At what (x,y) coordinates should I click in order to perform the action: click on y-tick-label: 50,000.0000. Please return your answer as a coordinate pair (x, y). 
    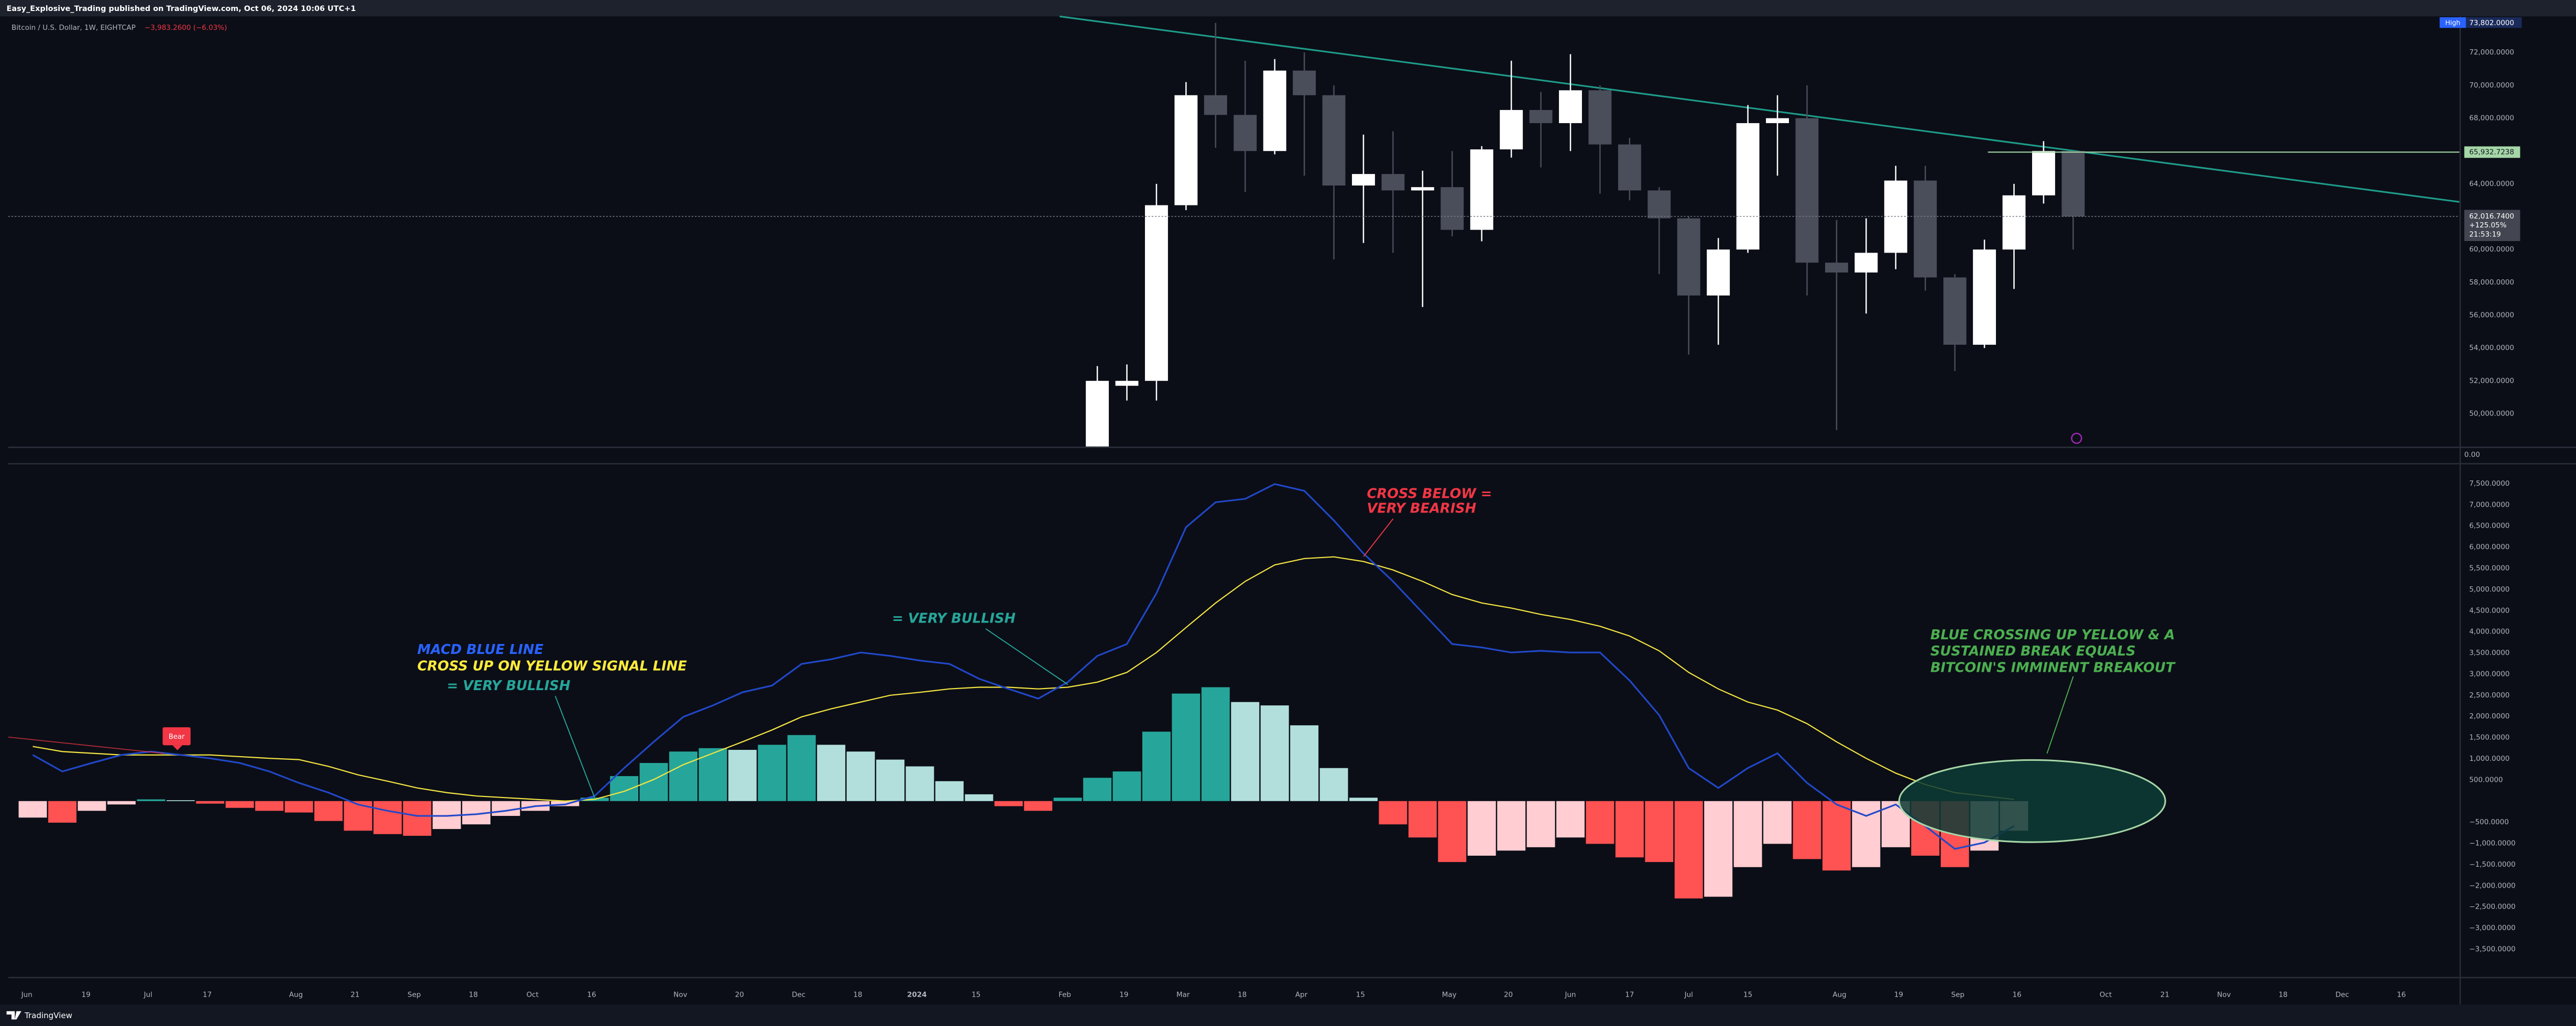
    Looking at the image, I should click on (2492, 414).